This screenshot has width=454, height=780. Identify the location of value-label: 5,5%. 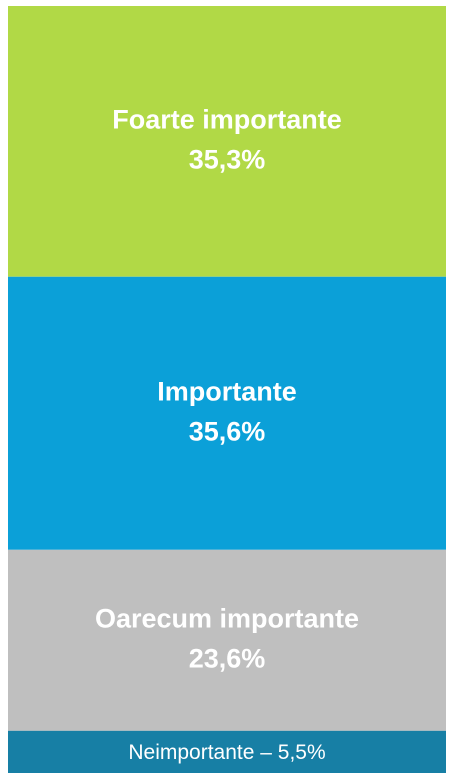
(302, 751).